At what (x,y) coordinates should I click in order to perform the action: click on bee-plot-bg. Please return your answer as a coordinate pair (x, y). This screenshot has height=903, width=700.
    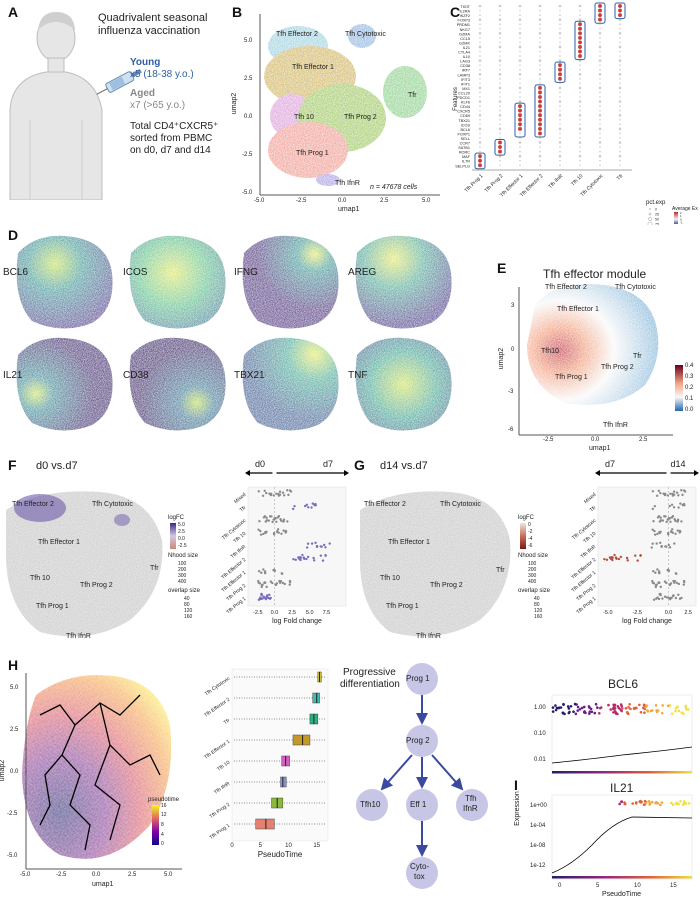
    Looking at the image, I should click on (297, 546).